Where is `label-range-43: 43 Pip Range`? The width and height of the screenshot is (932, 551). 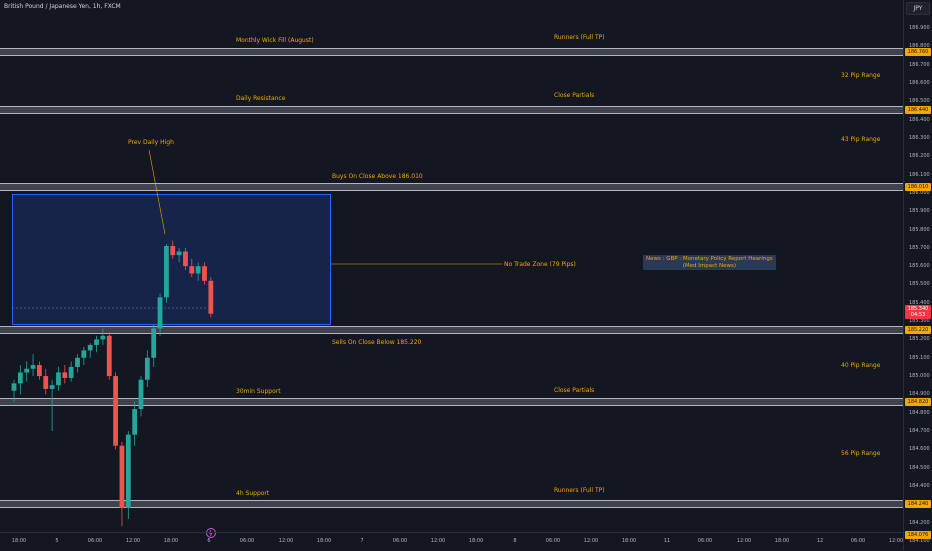
label-range-43: 43 Pip Range is located at coordinates (861, 139).